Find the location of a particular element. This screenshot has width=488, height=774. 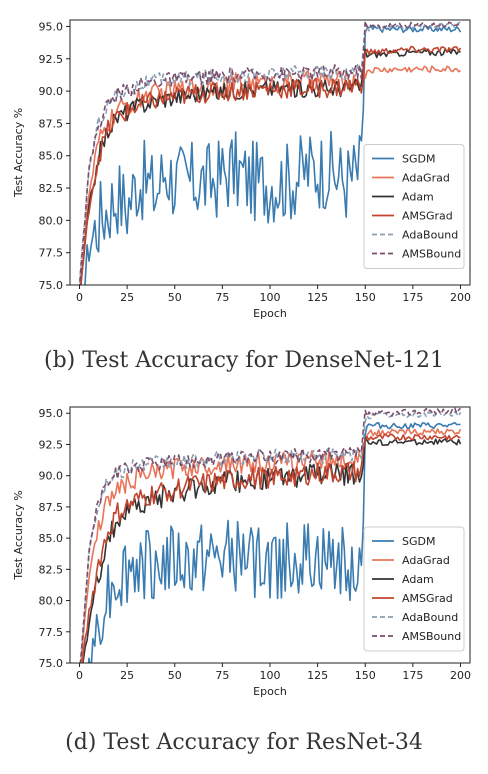

caption-densenet: (b) Test Accuracy for DenseNet-121 is located at coordinates (244, 360).